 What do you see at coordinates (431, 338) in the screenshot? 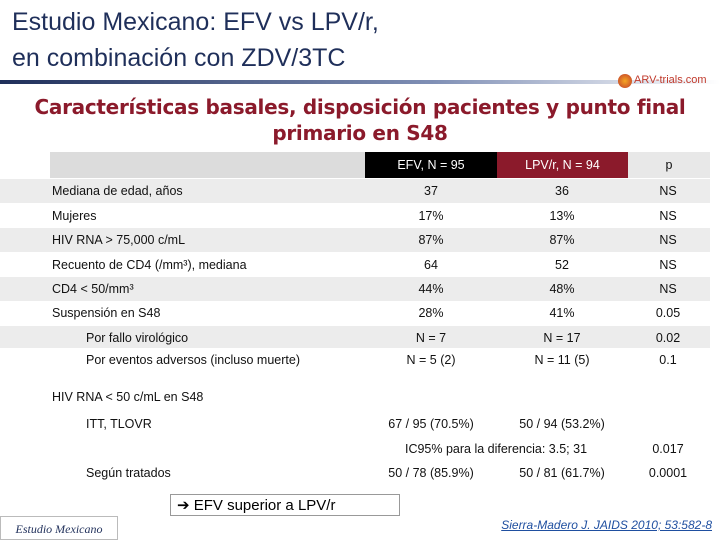
I see `cell: N = 7` at bounding box center [431, 338].